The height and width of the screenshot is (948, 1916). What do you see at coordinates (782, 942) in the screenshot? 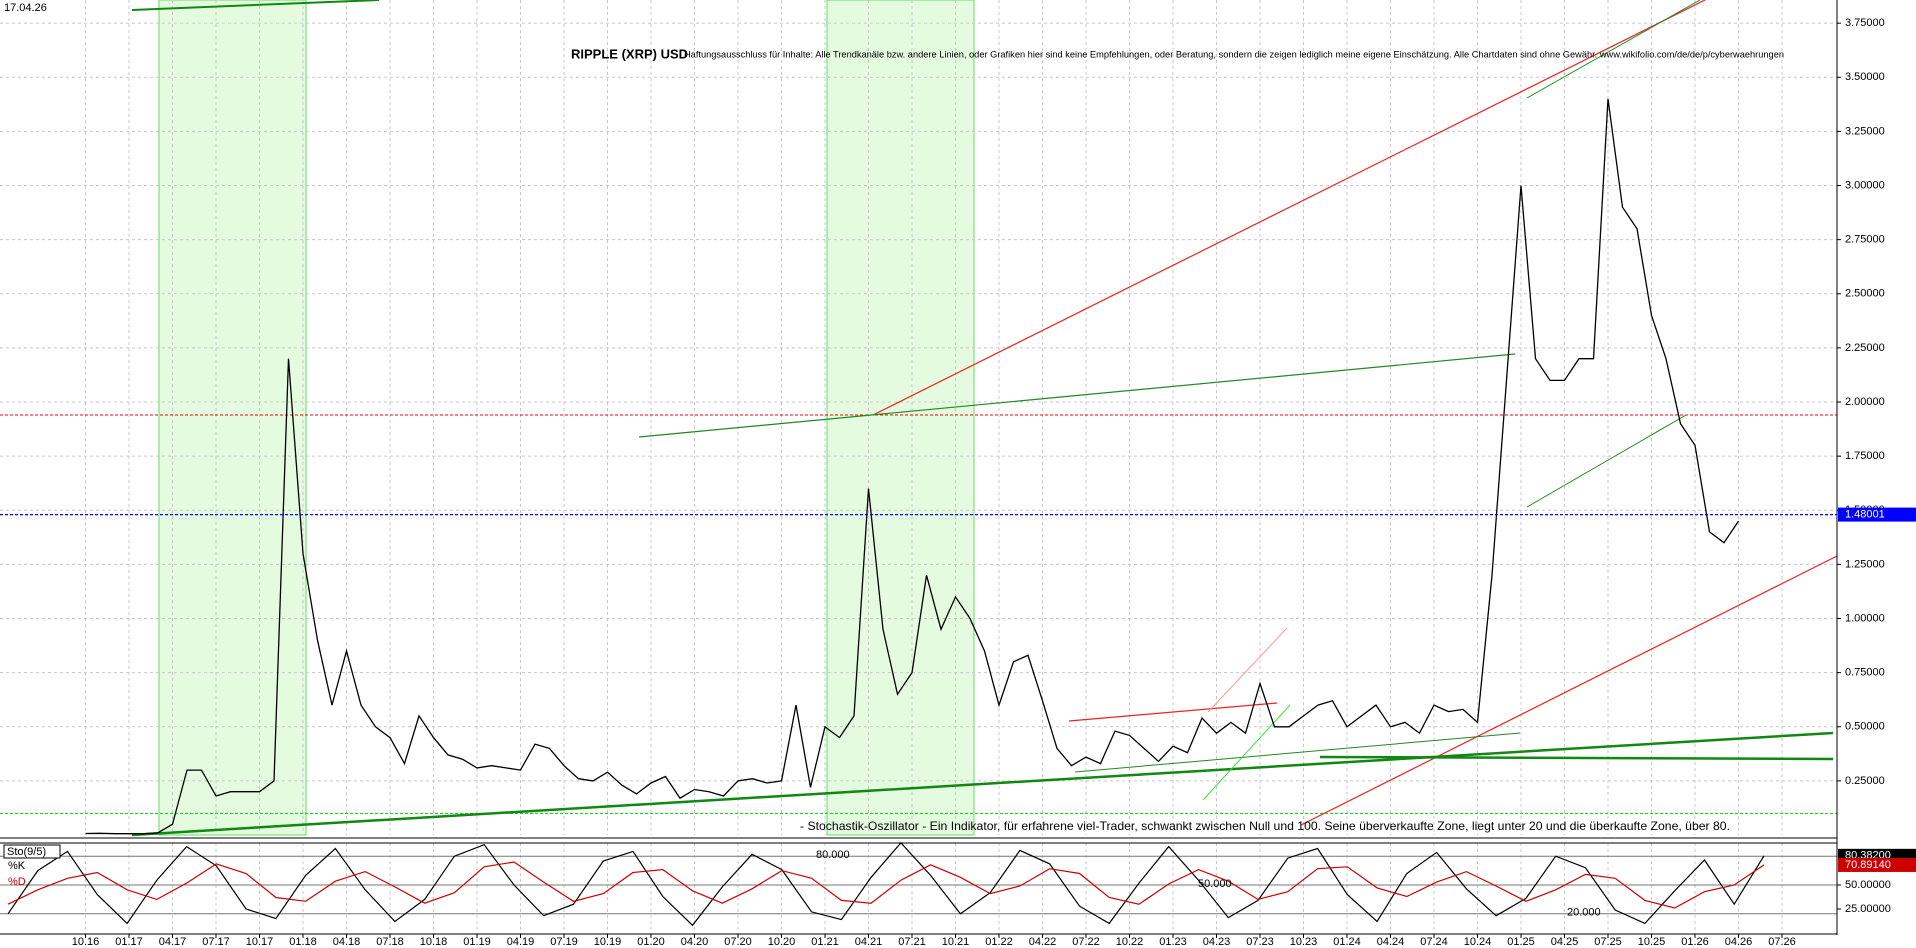
I see `x-tick-label: 10.20` at bounding box center [782, 942].